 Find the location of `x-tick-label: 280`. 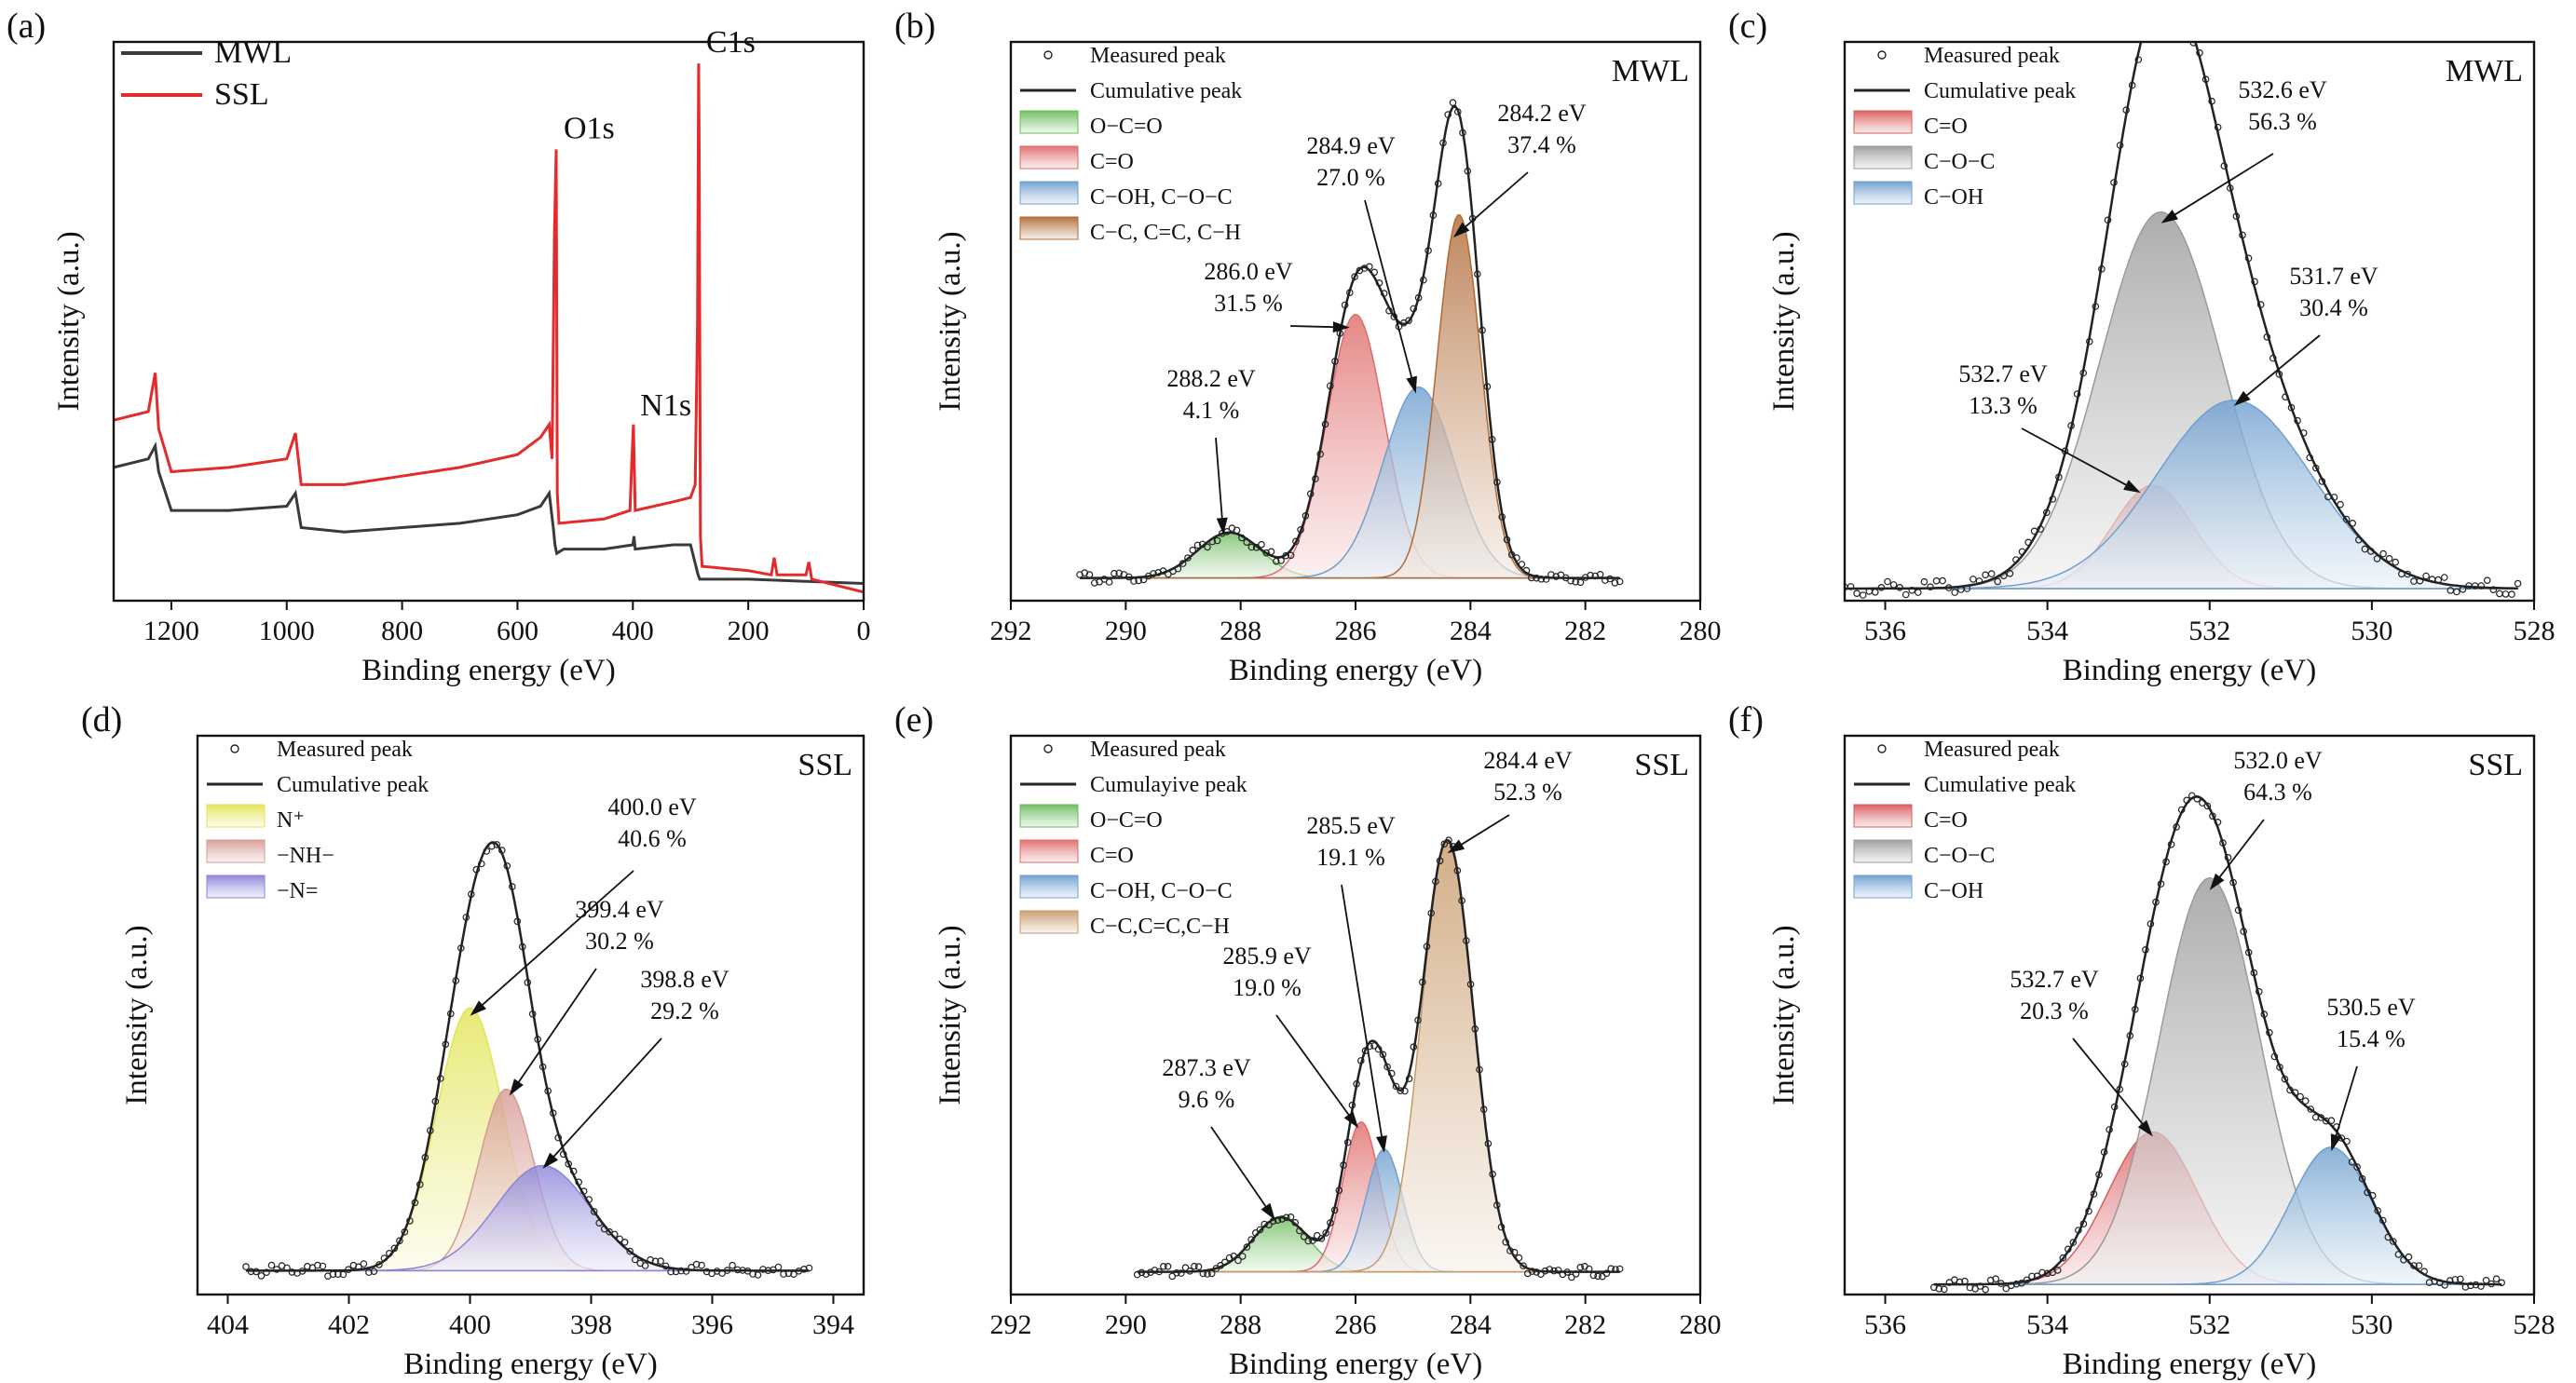

x-tick-label: 280 is located at coordinates (1701, 1324).